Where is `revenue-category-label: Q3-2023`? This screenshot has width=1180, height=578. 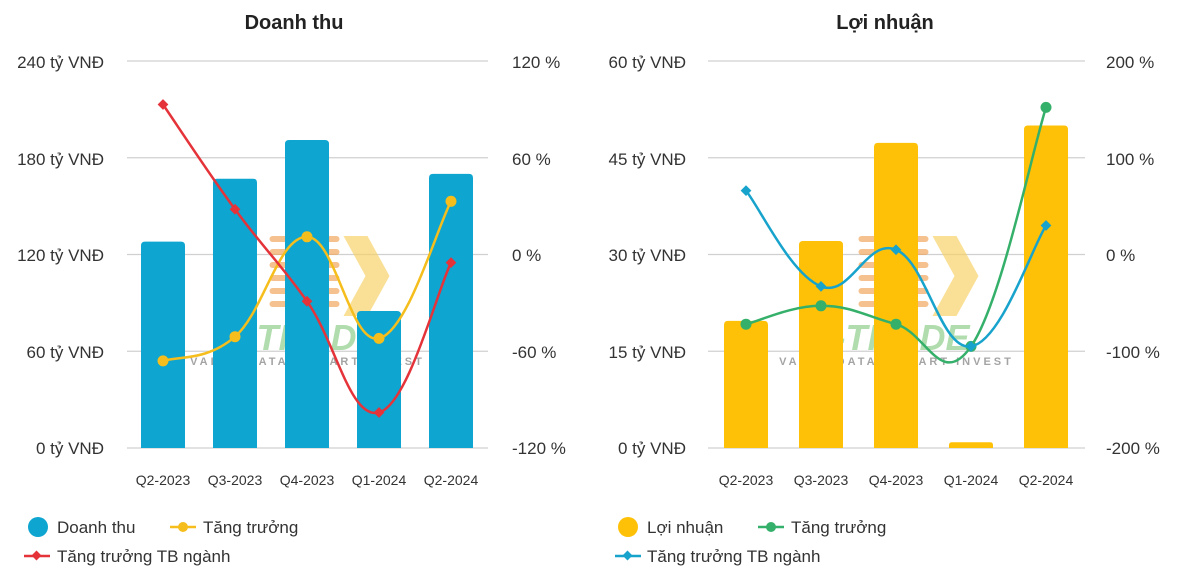
revenue-category-label: Q3-2023 is located at coordinates (235, 480).